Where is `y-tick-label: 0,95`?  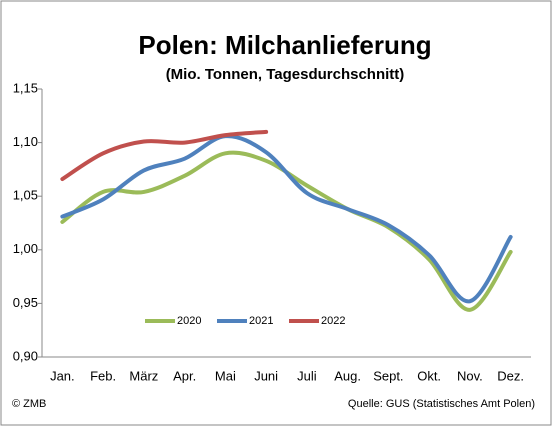
y-tick-label: 0,95 is located at coordinates (25, 302).